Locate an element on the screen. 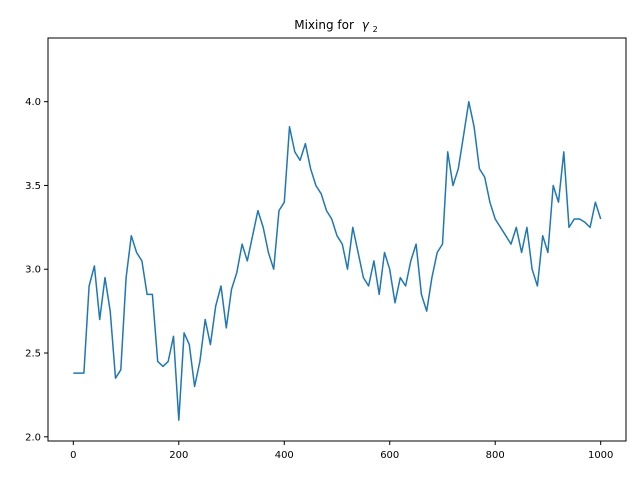 The height and width of the screenshot is (480, 640). y-tick-label: 4.0 is located at coordinates (33, 102).